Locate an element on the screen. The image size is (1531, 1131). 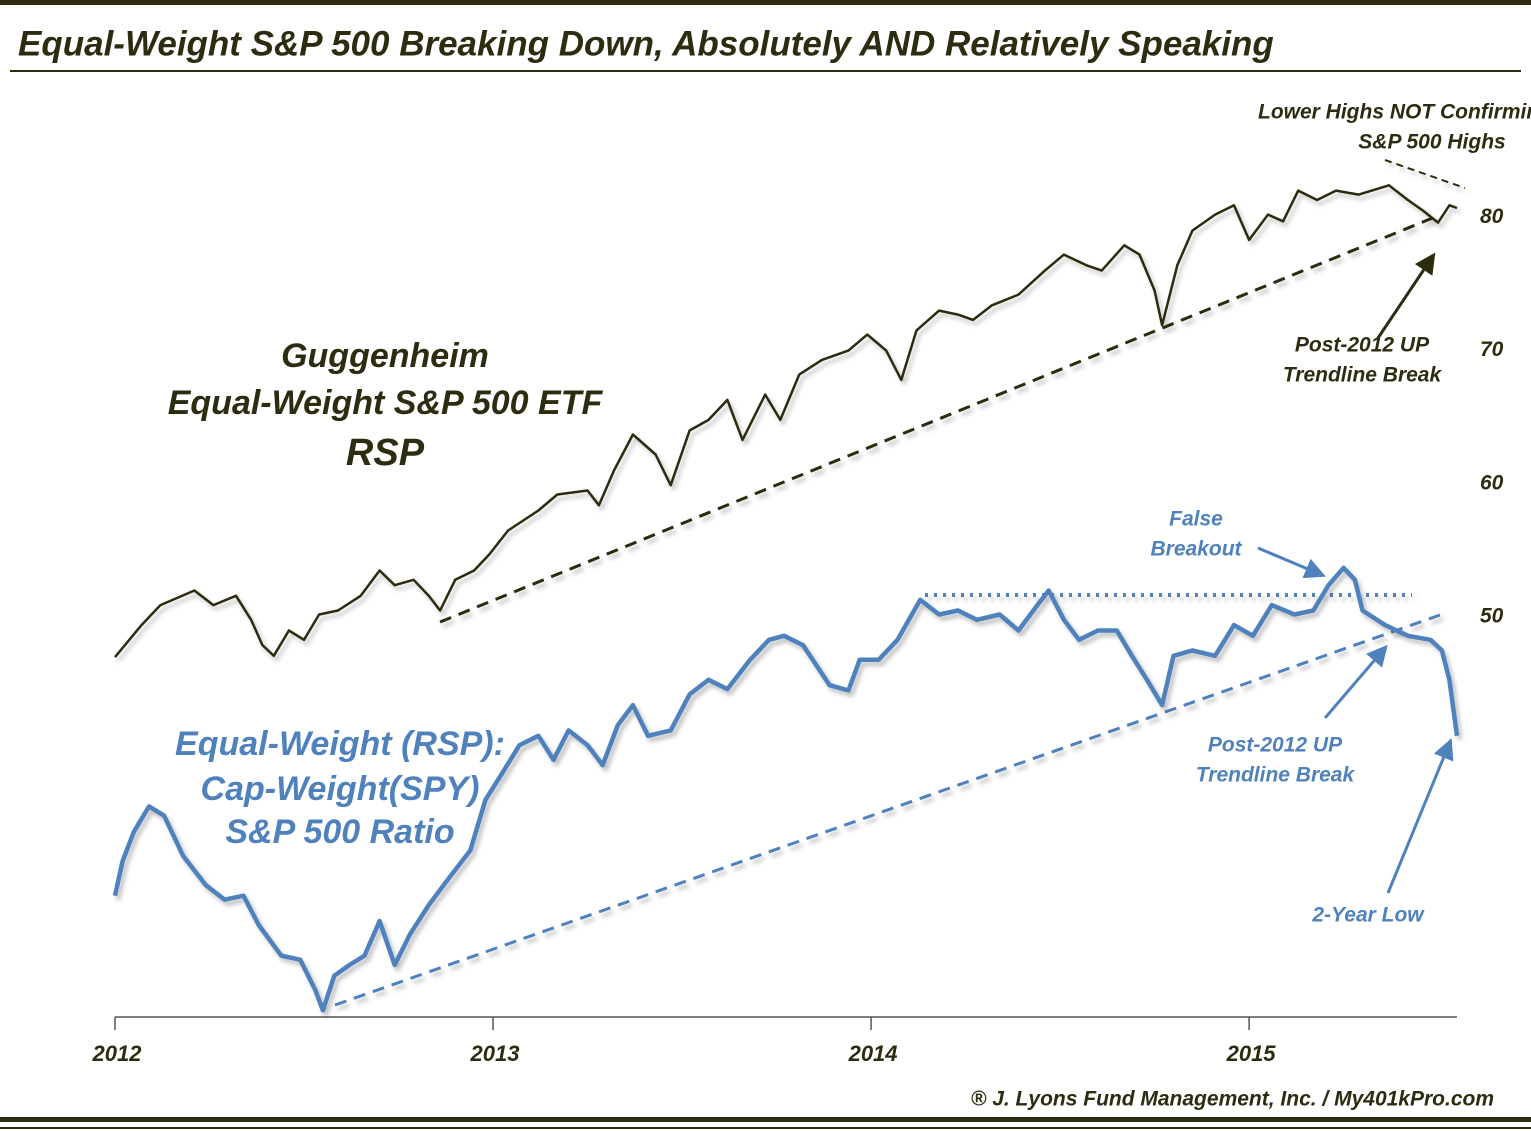
annotation: Equal-Weight (RSP): is located at coordinates (340, 744).